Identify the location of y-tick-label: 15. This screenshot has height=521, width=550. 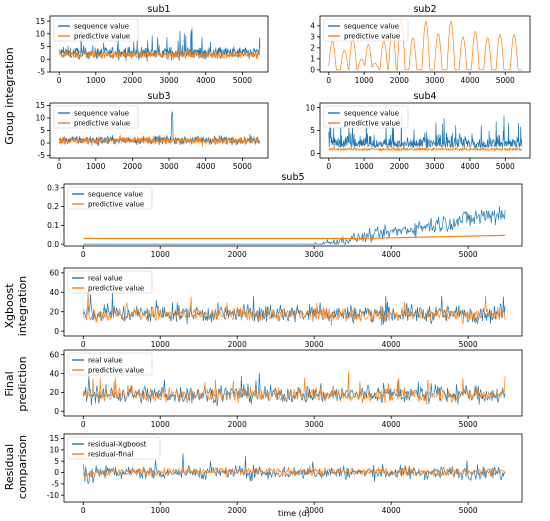
(54, 438).